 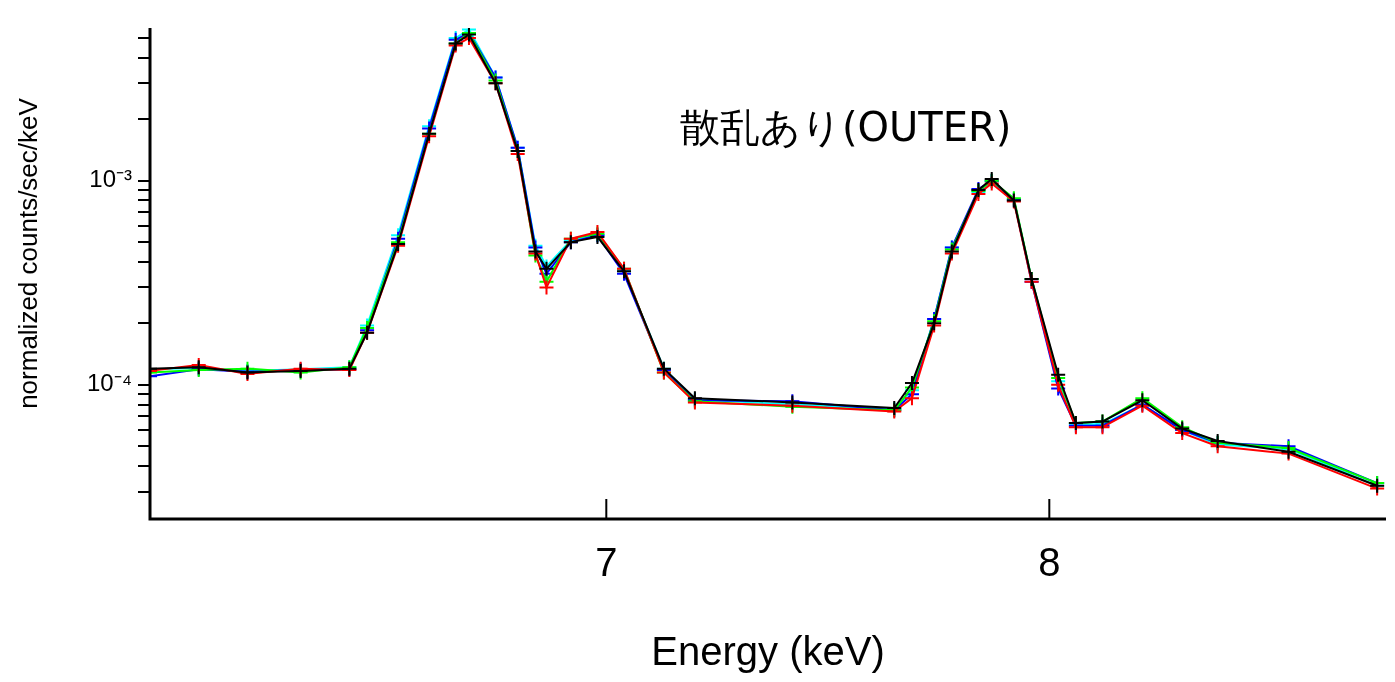 I want to click on y-tick-label: 10⁻⁴, so click(x=109, y=383).